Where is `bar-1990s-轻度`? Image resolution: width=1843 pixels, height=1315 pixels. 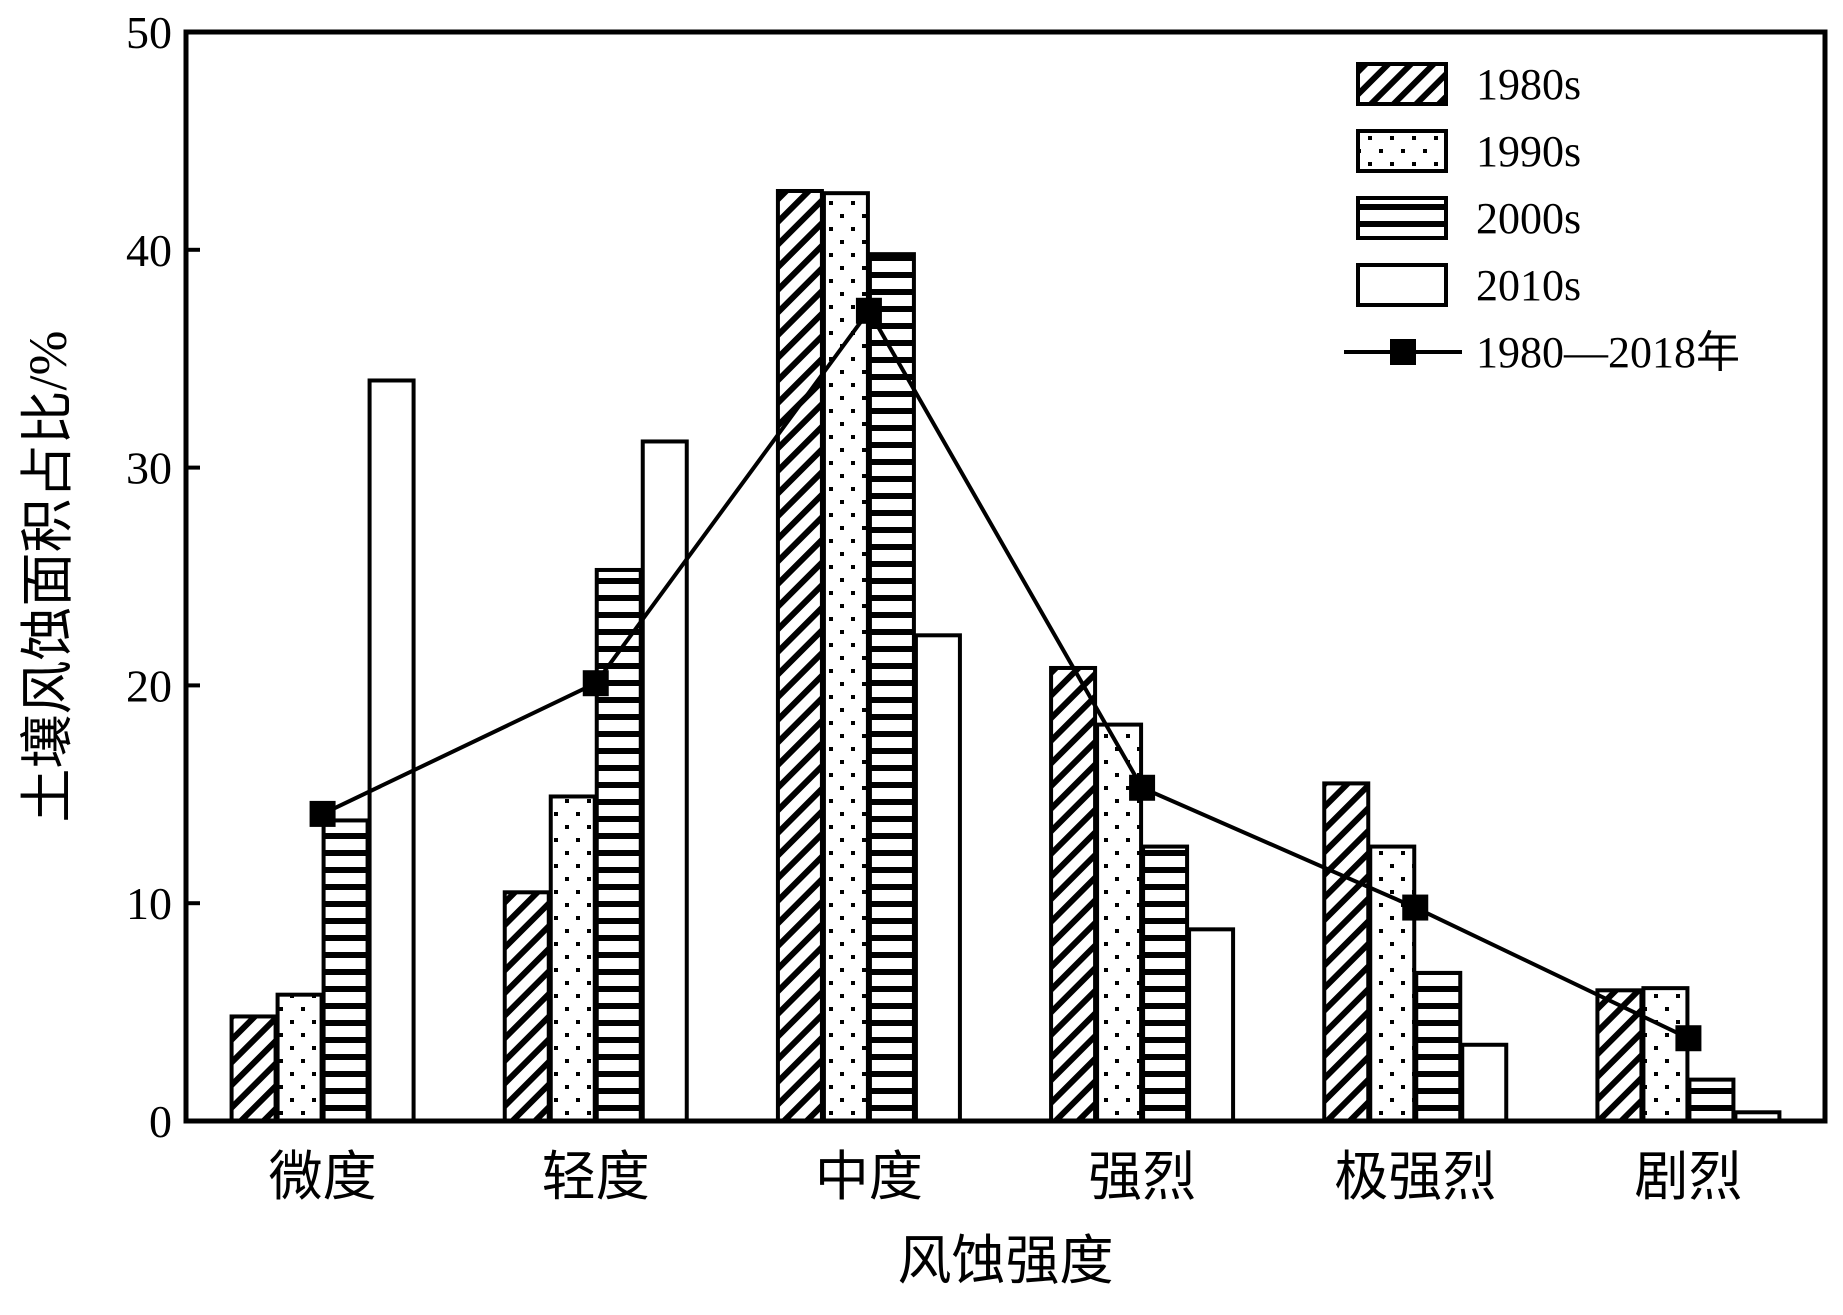
bar-1990s-轻度 is located at coordinates (572, 959).